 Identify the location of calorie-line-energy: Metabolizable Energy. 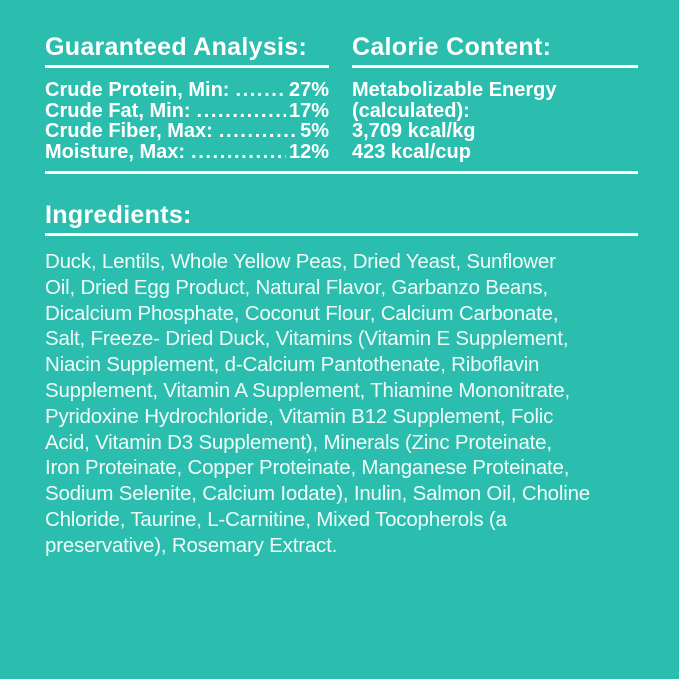
(454, 90).